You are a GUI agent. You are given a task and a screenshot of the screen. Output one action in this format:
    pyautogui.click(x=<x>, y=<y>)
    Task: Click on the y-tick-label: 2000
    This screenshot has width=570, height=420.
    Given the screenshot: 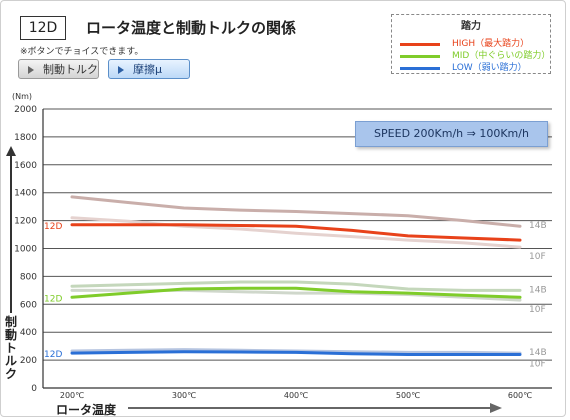 What is the action you would take?
    pyautogui.click(x=25, y=110)
    